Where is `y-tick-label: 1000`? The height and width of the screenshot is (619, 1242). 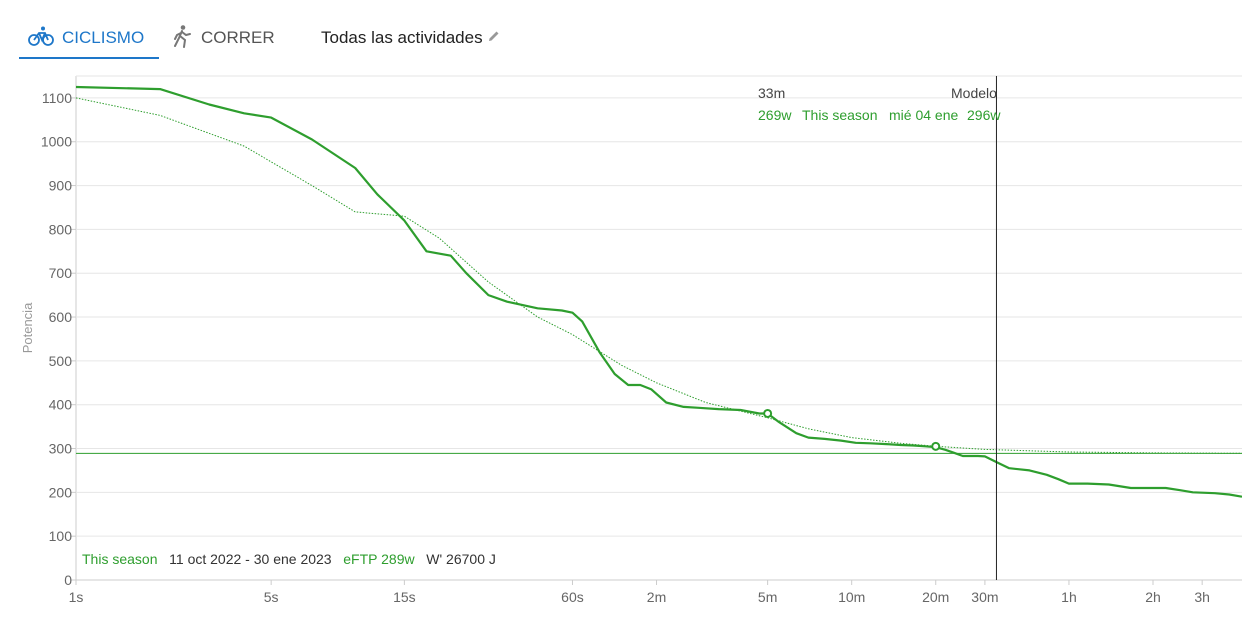 y-tick-label: 1000 is located at coordinates (56, 142).